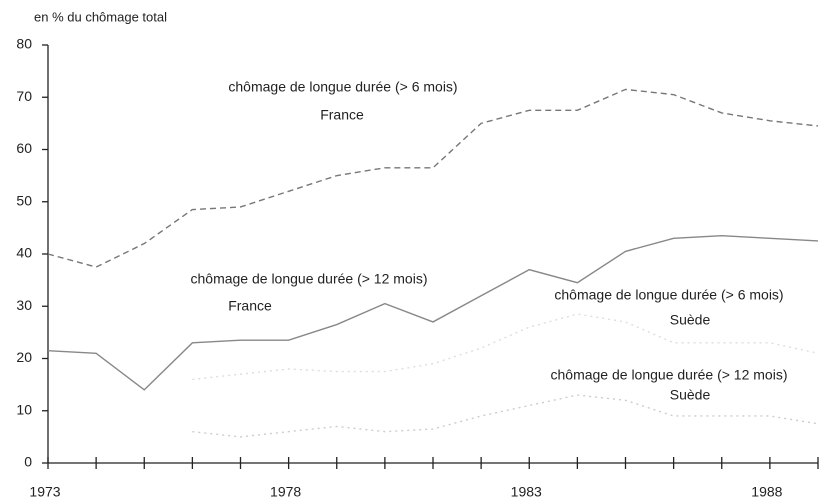 The width and height of the screenshot is (832, 504). I want to click on y-tick-label: 70, so click(24, 96).